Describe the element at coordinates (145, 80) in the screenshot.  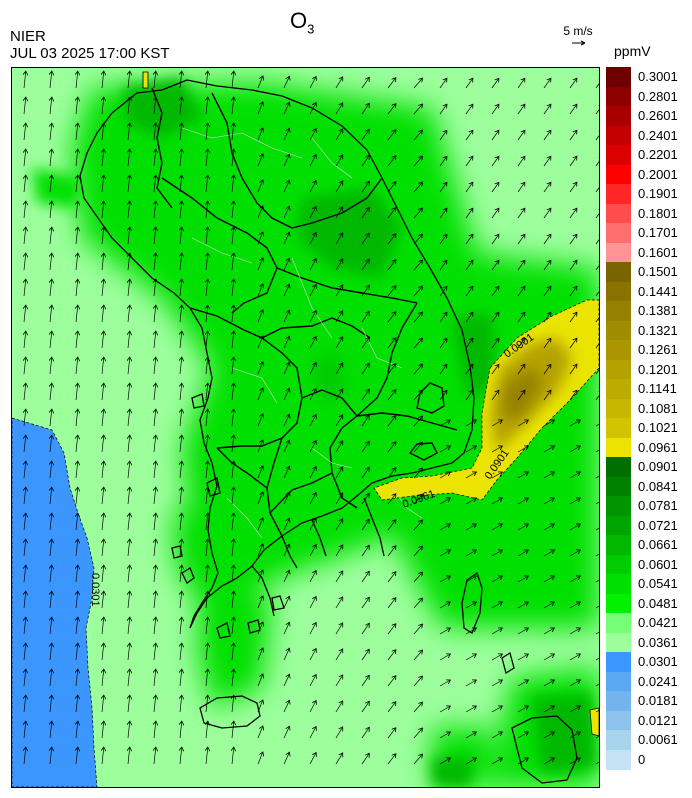
I see `small-yellow-patch` at that location.